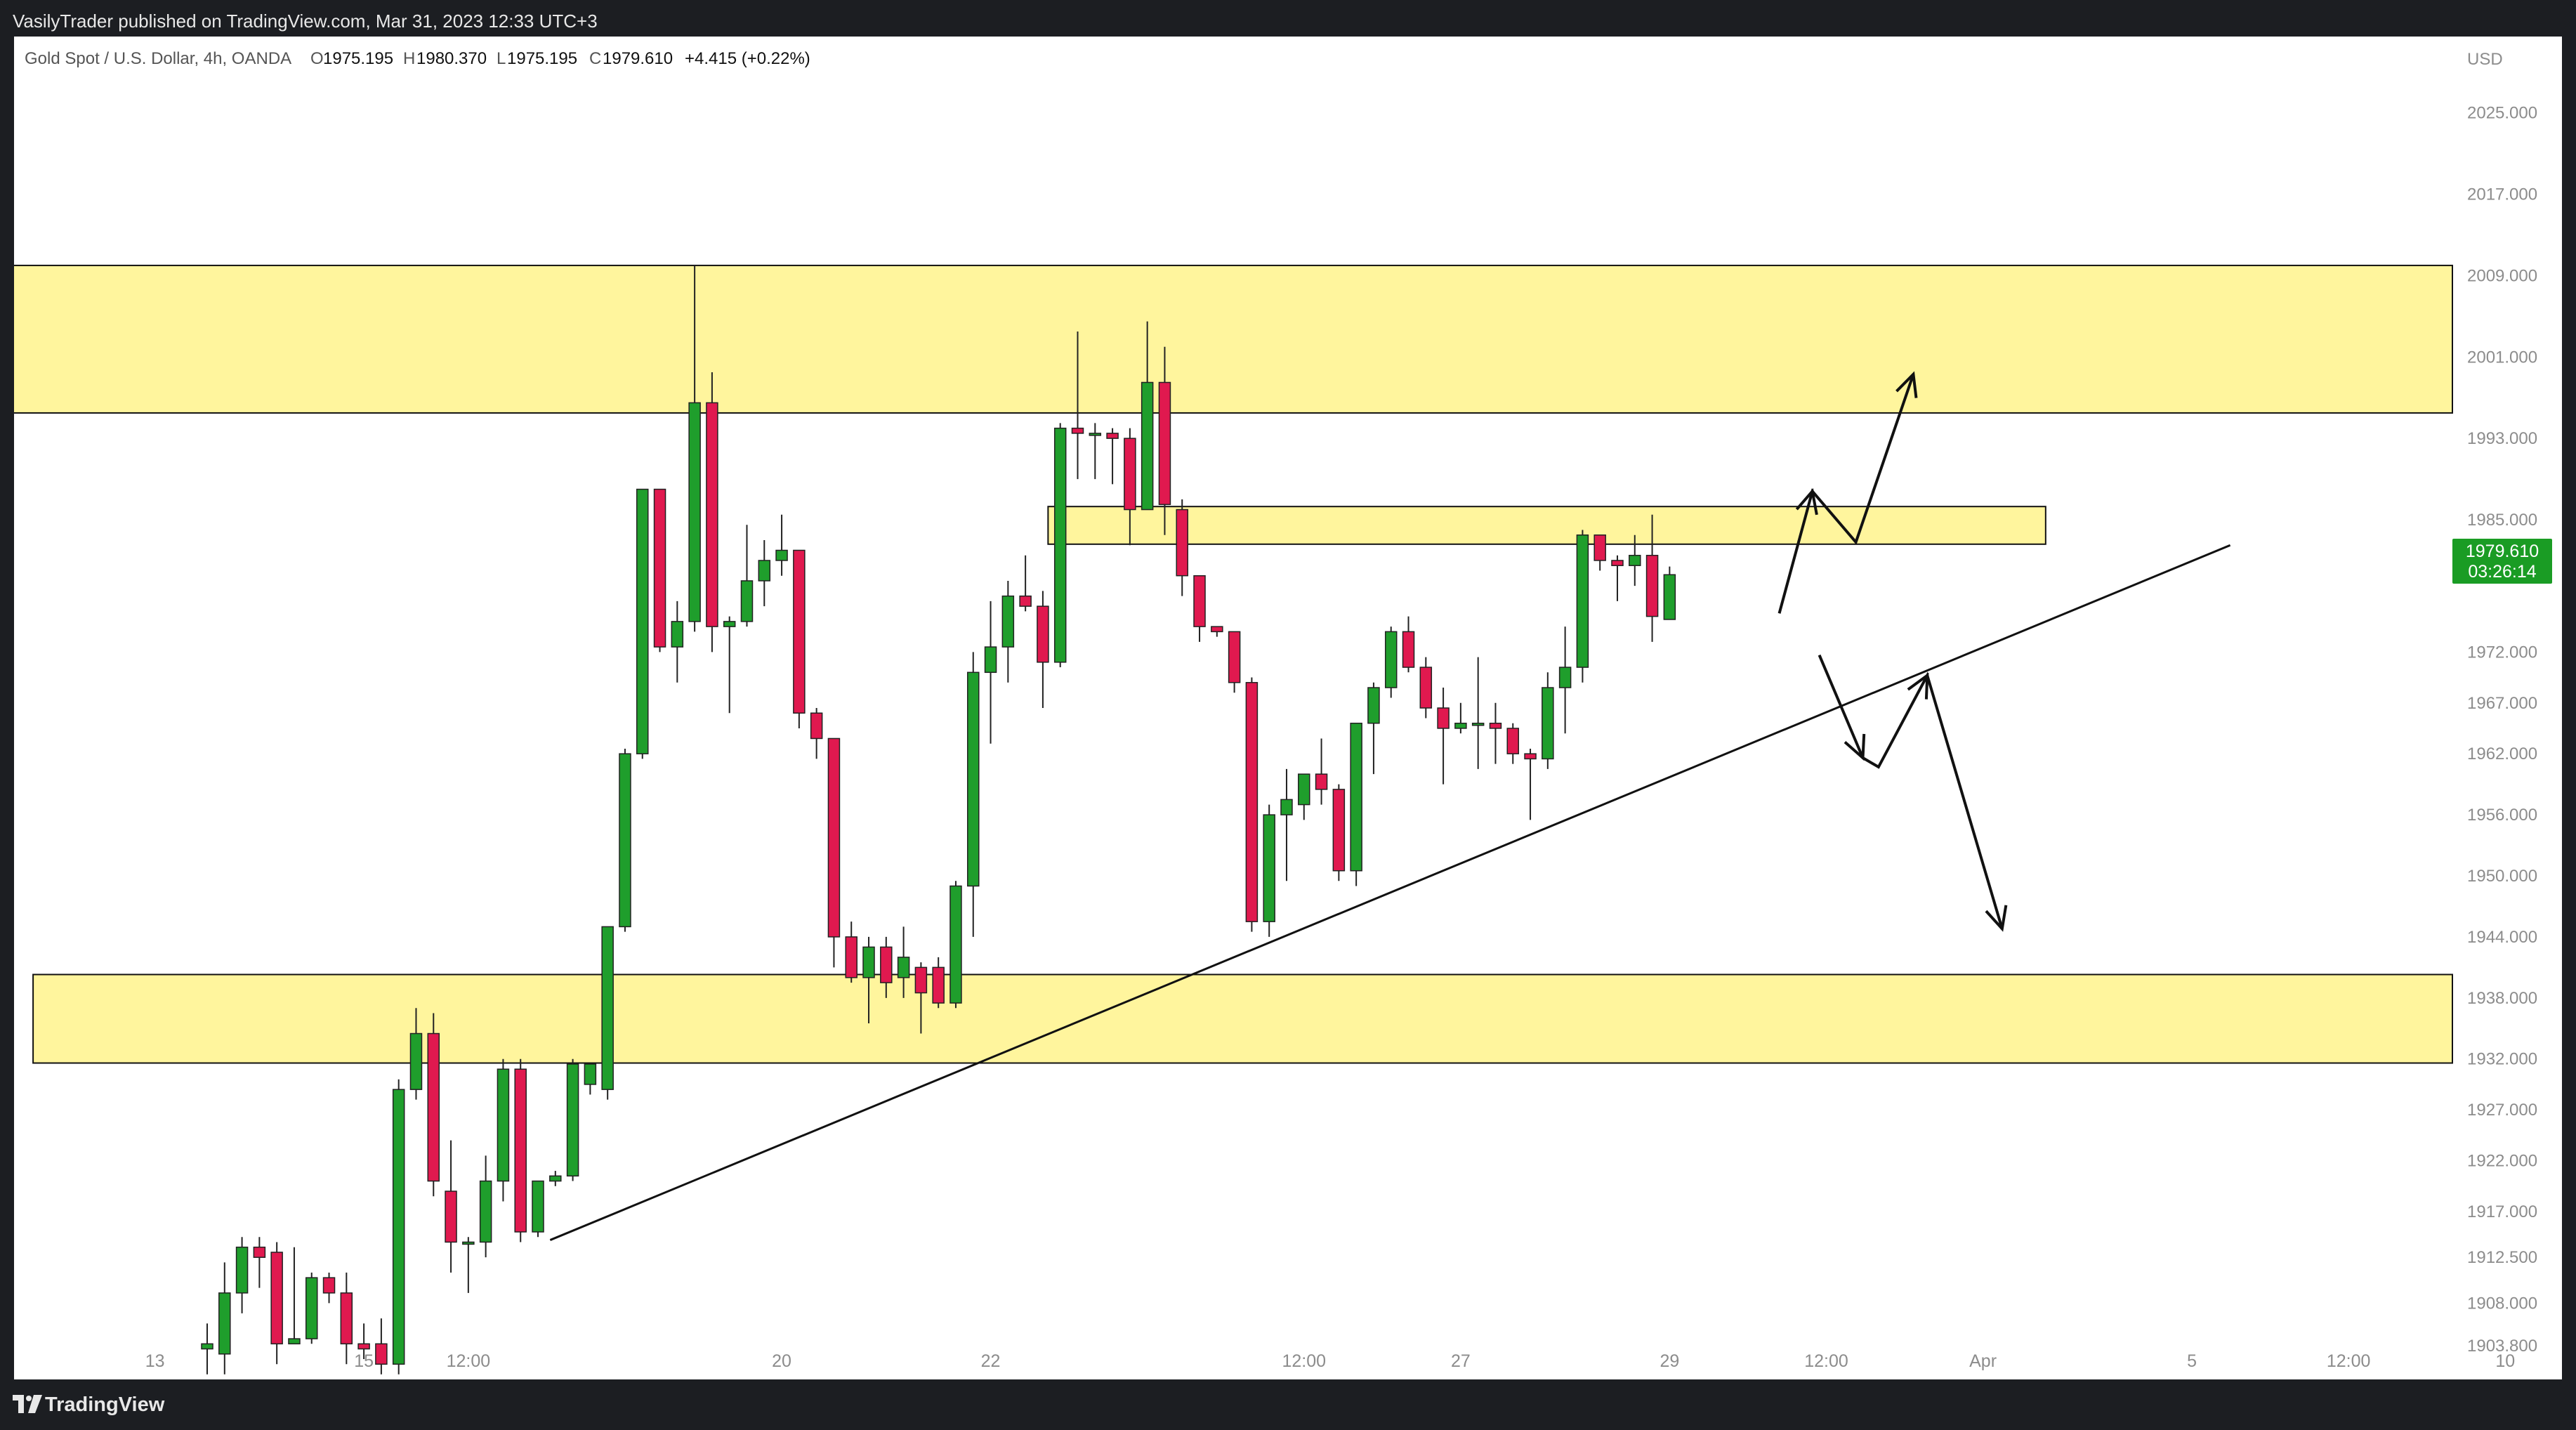 This screenshot has height=1430, width=2576. I want to click on projection-arrows-layer, so click(1892, 651).